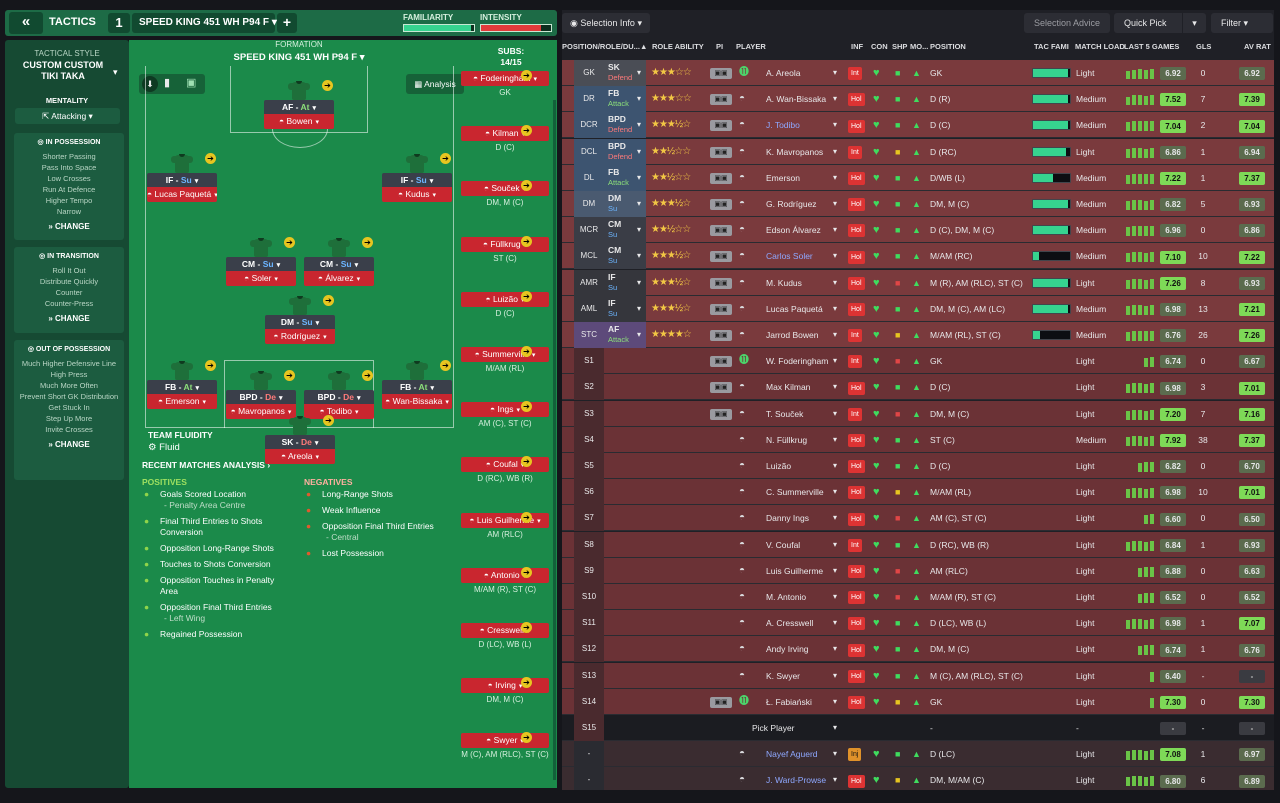 The height and width of the screenshot is (803, 1280). Describe the element at coordinates (751, 46) in the screenshot. I see `col-player: PLAYER` at that location.